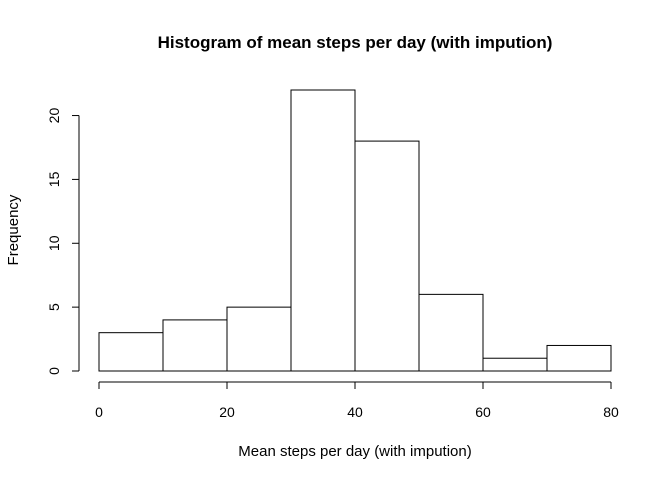  Describe the element at coordinates (227, 412) in the screenshot. I see `x-tick-label: 20` at that location.